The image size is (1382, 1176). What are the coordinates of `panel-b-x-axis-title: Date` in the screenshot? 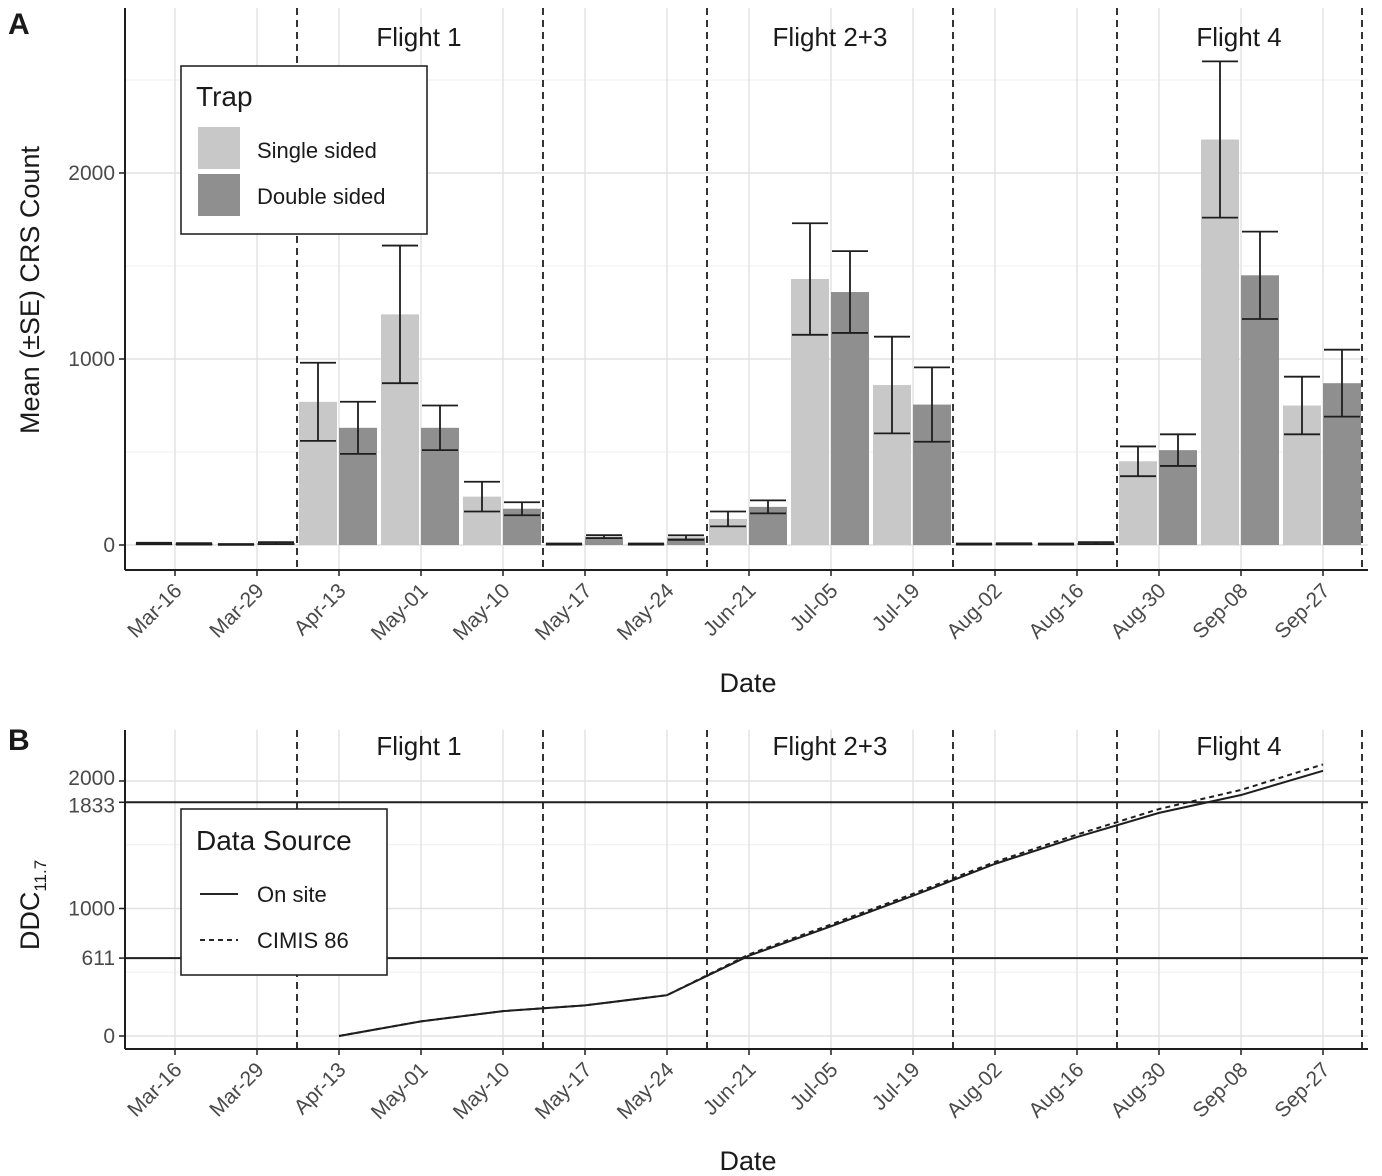 It's located at (747, 1161).